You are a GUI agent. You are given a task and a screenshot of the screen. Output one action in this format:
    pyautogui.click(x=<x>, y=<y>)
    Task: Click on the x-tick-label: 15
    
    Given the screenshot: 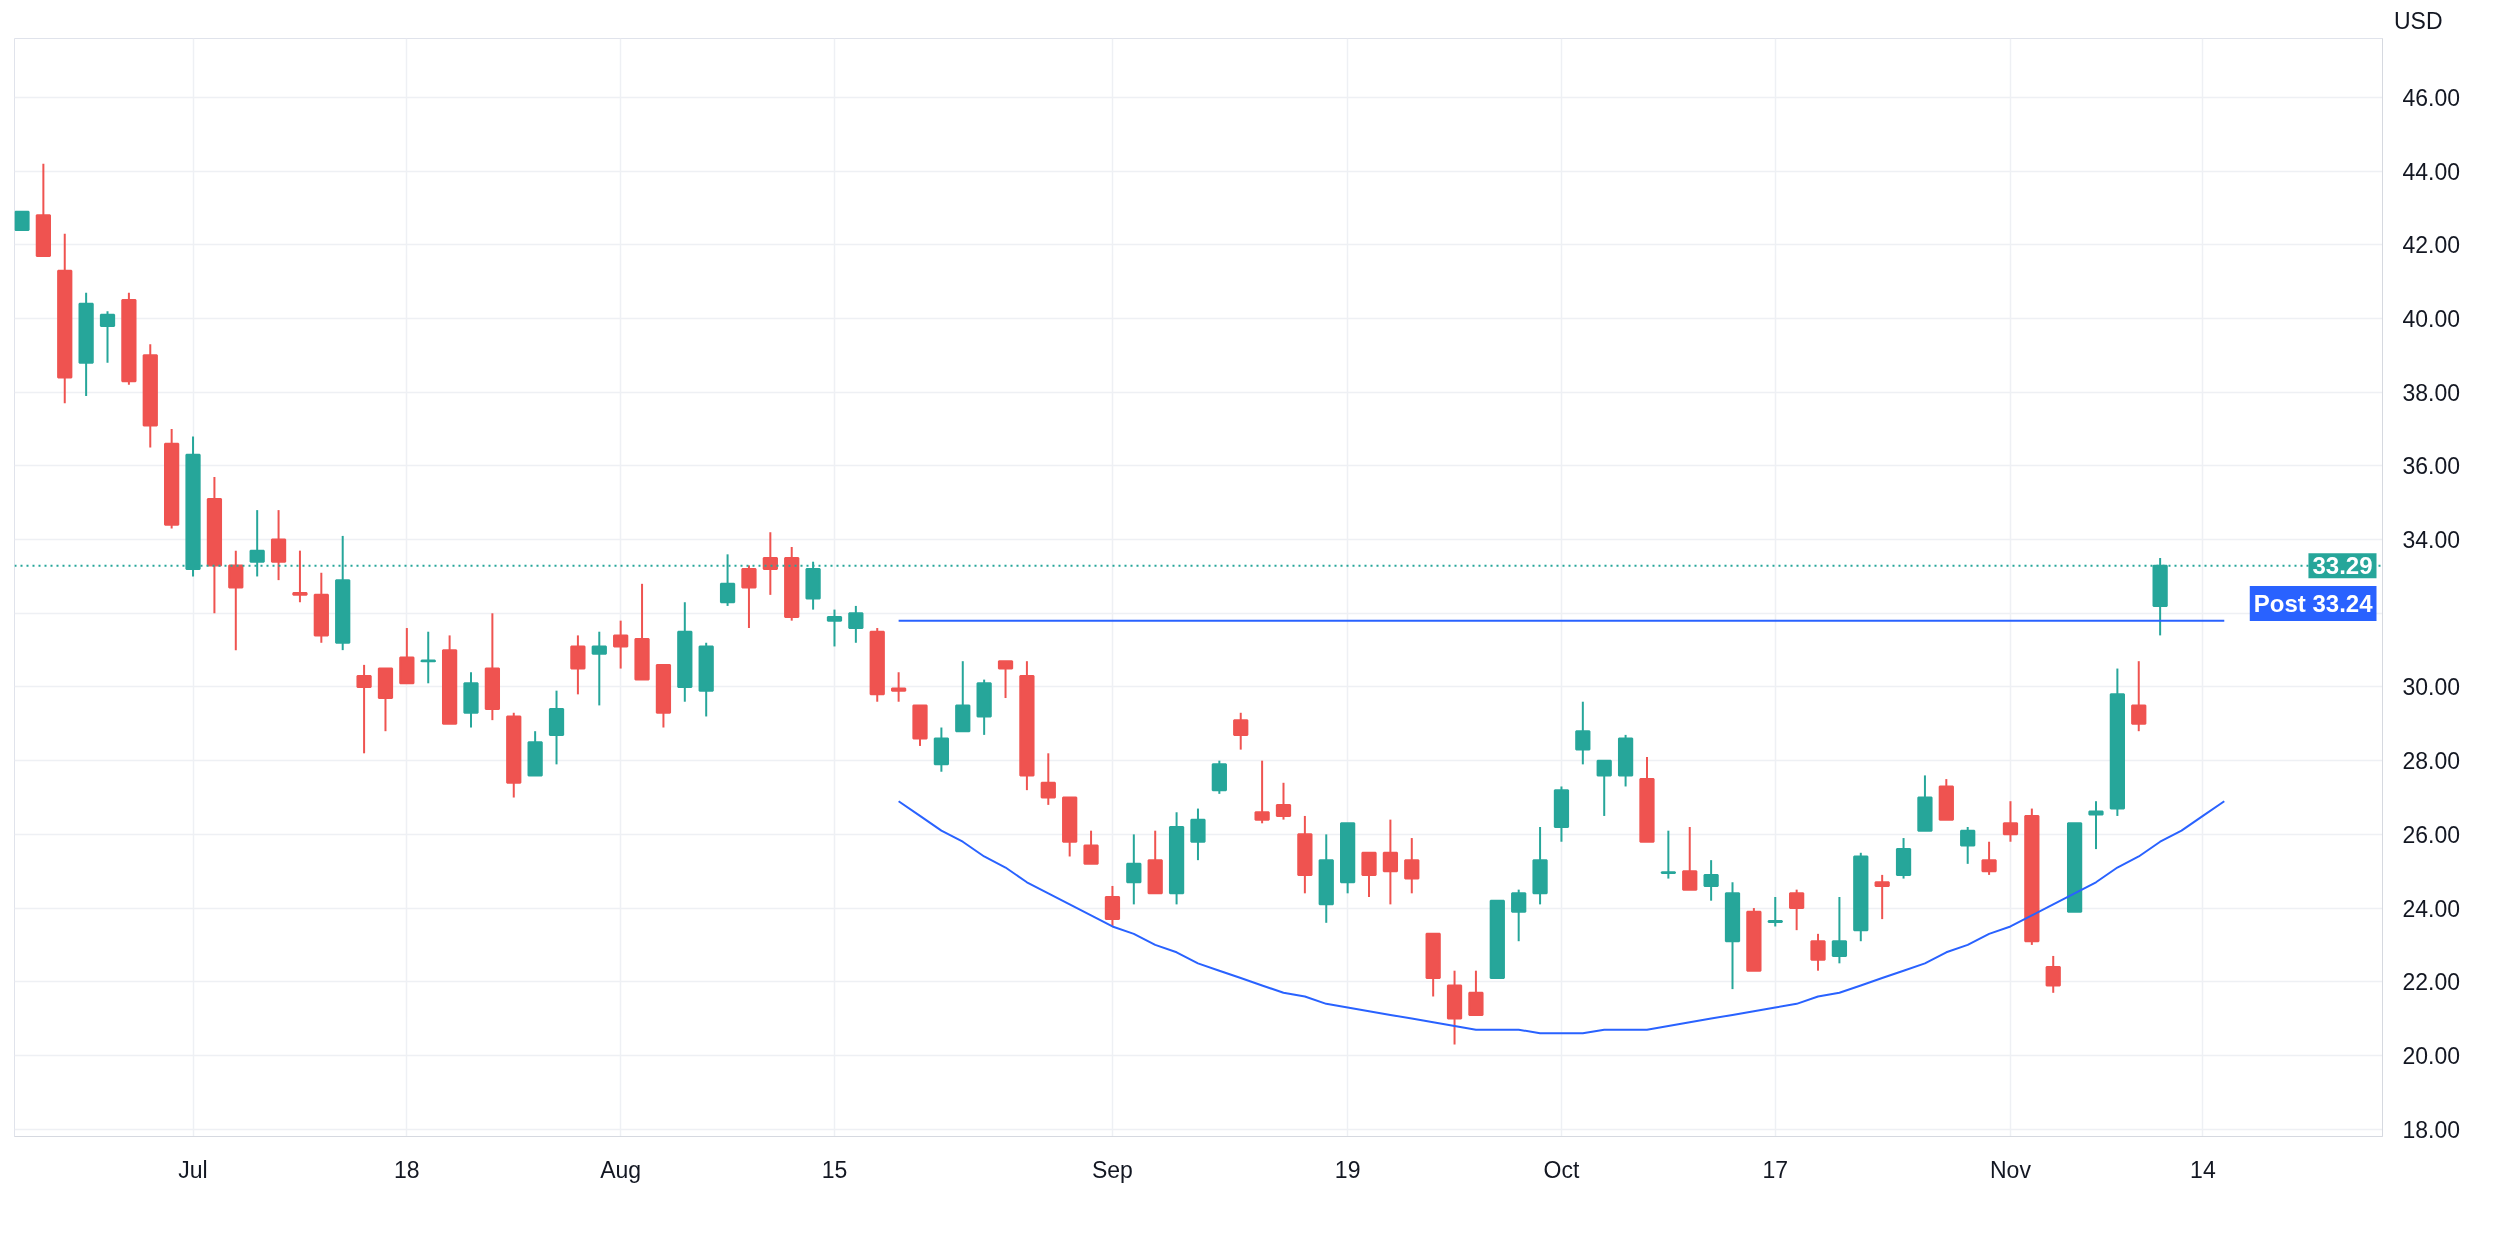 What is the action you would take?
    pyautogui.click(x=834, y=1169)
    